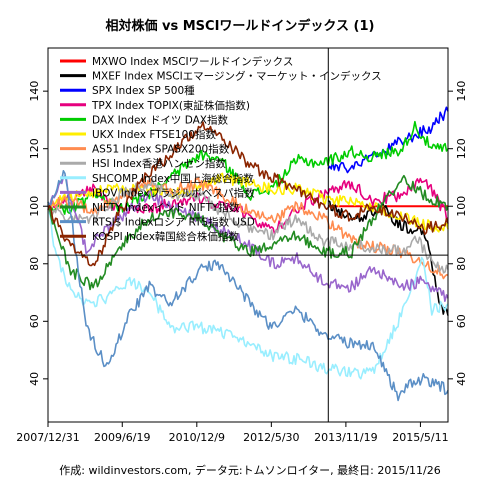 The width and height of the screenshot is (480, 480). What do you see at coordinates (173, 222) in the screenshot?
I see `legend-entry-label: RTSI$ Indexロシア RTS指数 USD` at bounding box center [173, 222].